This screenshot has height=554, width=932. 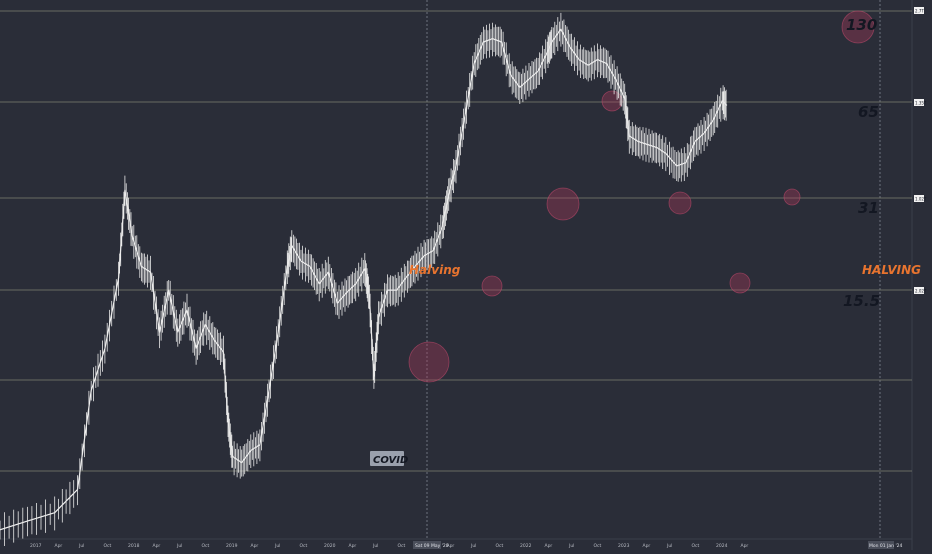 I want to click on price-tag-4: 2.02T, so click(x=921, y=291).